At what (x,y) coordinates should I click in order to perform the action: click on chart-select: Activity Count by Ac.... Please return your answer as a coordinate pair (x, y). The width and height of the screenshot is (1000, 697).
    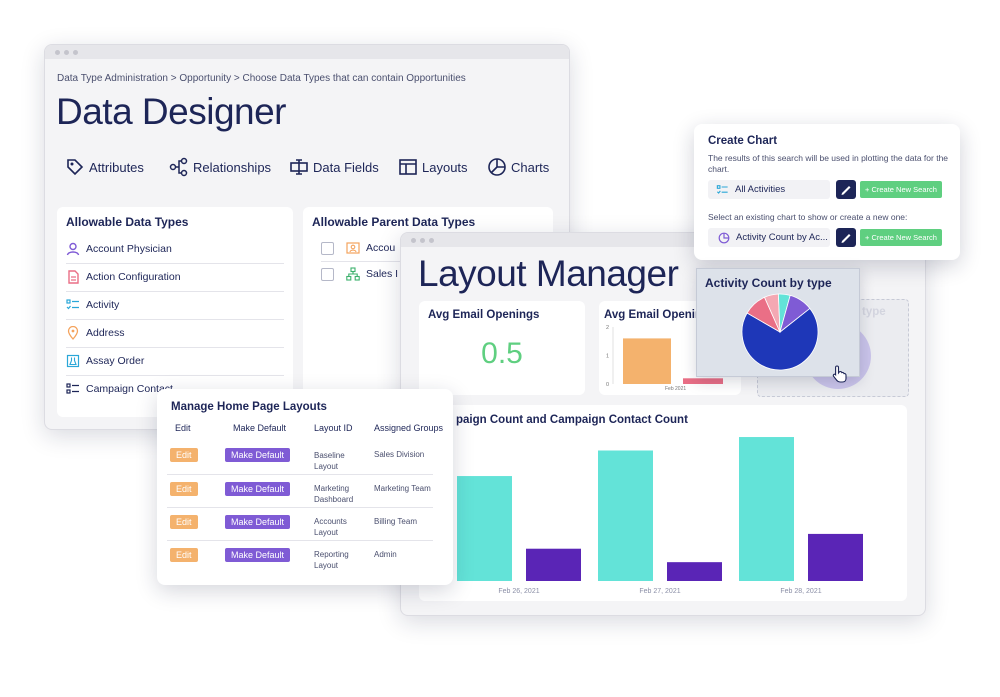
    Looking at the image, I should click on (769, 237).